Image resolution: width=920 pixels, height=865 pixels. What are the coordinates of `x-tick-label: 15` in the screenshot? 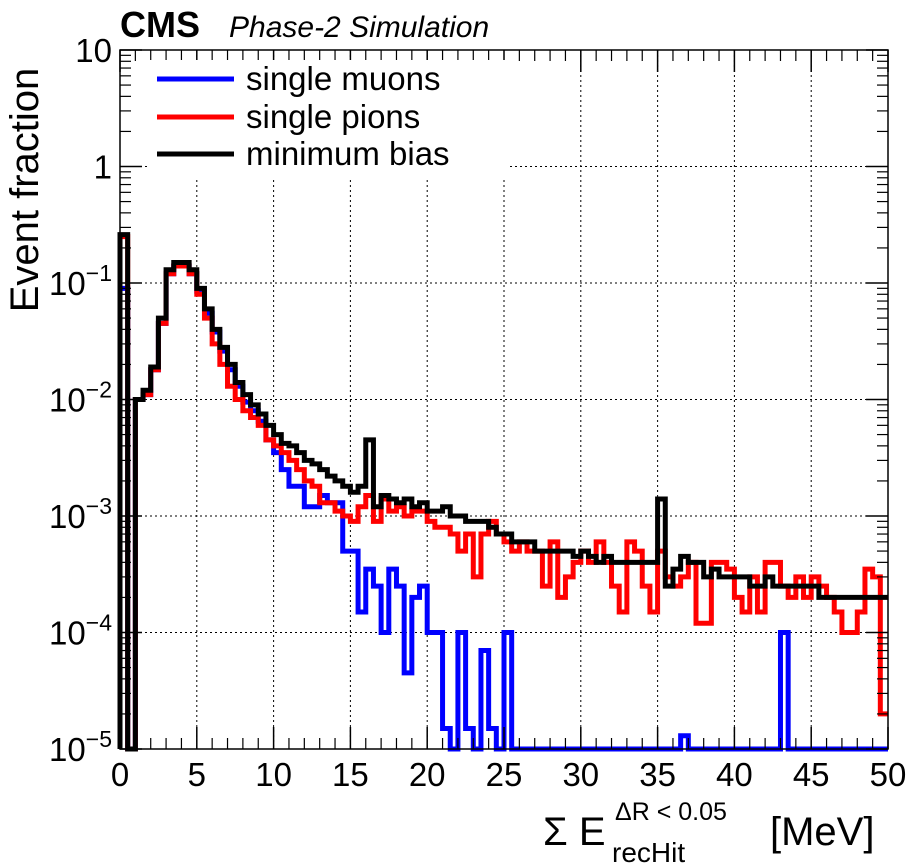 It's located at (350, 774).